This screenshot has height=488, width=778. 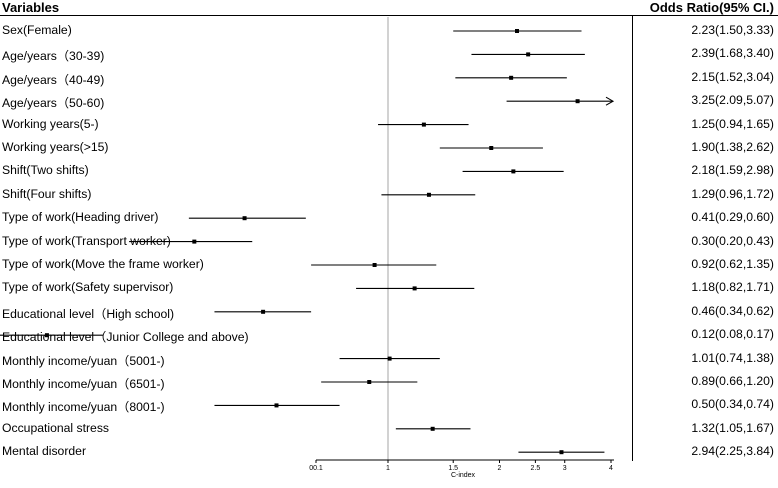 I want to click on odds-ratio-text: 2.23(1.50,3.33), so click(x=732, y=30).